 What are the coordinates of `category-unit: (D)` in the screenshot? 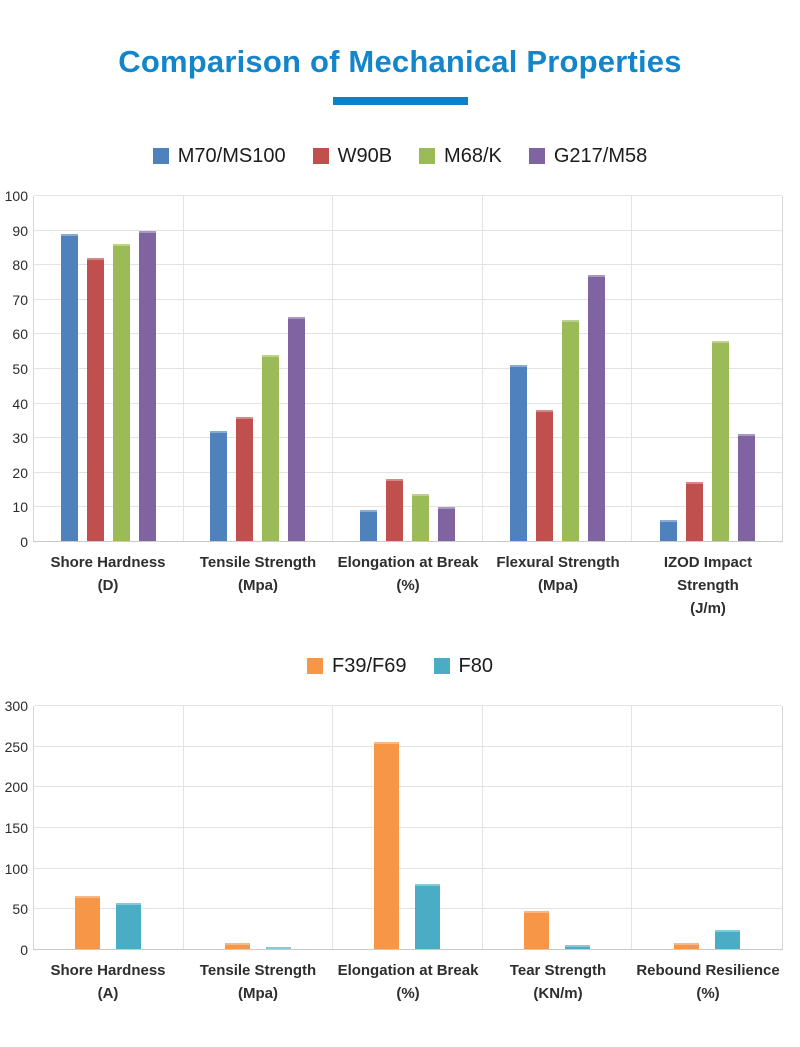 It's located at (108, 585).